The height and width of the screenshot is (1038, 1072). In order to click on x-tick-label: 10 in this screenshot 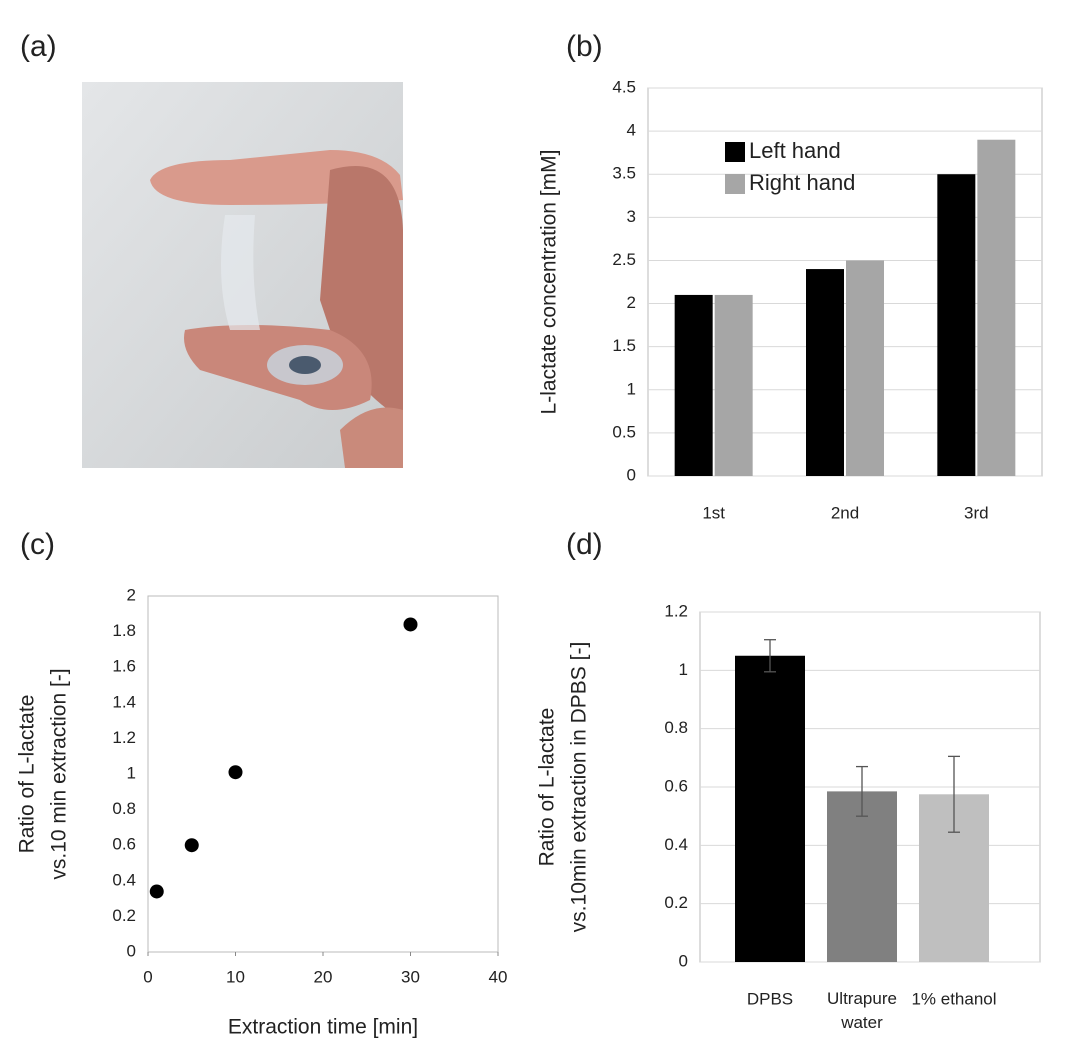, I will do `click(235, 976)`.